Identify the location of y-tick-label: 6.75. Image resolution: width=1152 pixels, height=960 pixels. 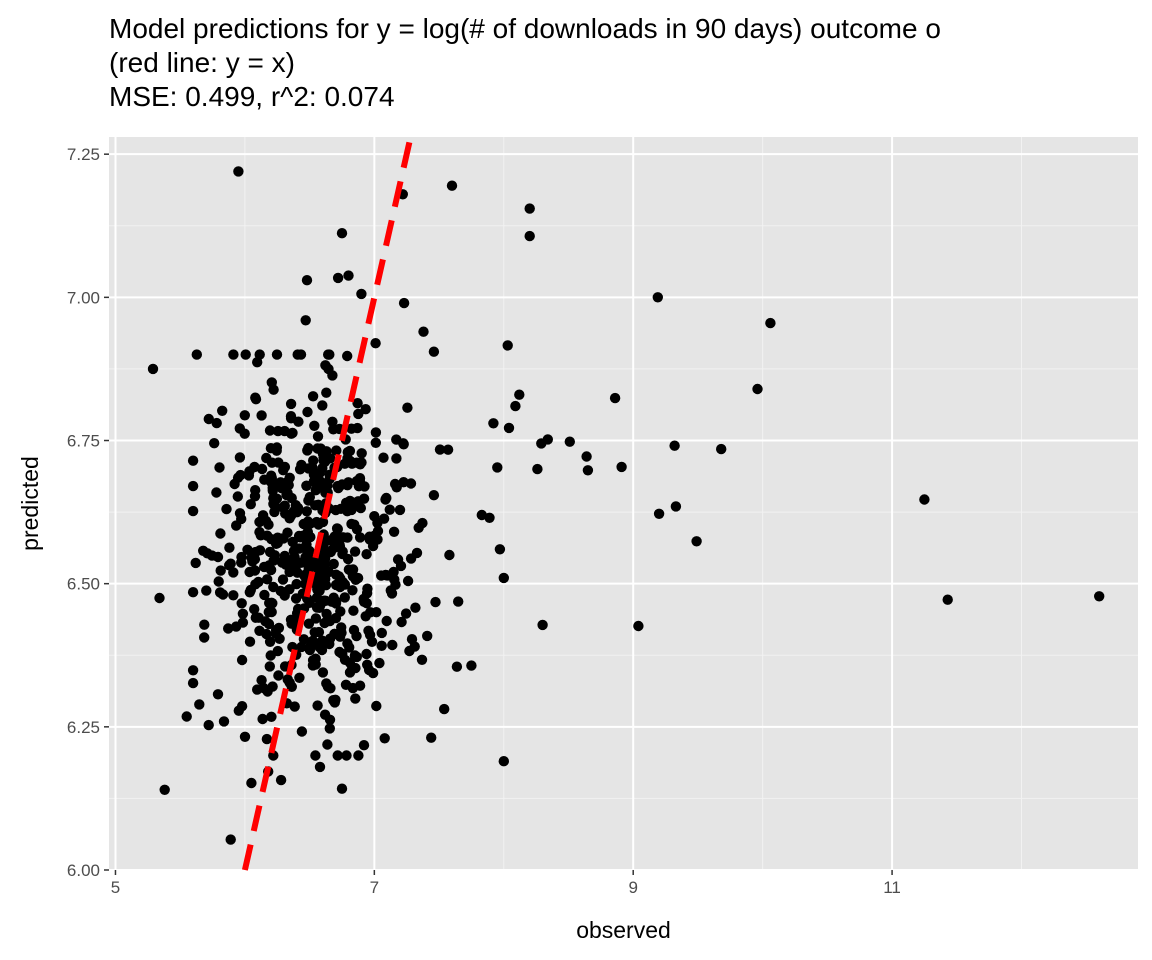
(83, 441).